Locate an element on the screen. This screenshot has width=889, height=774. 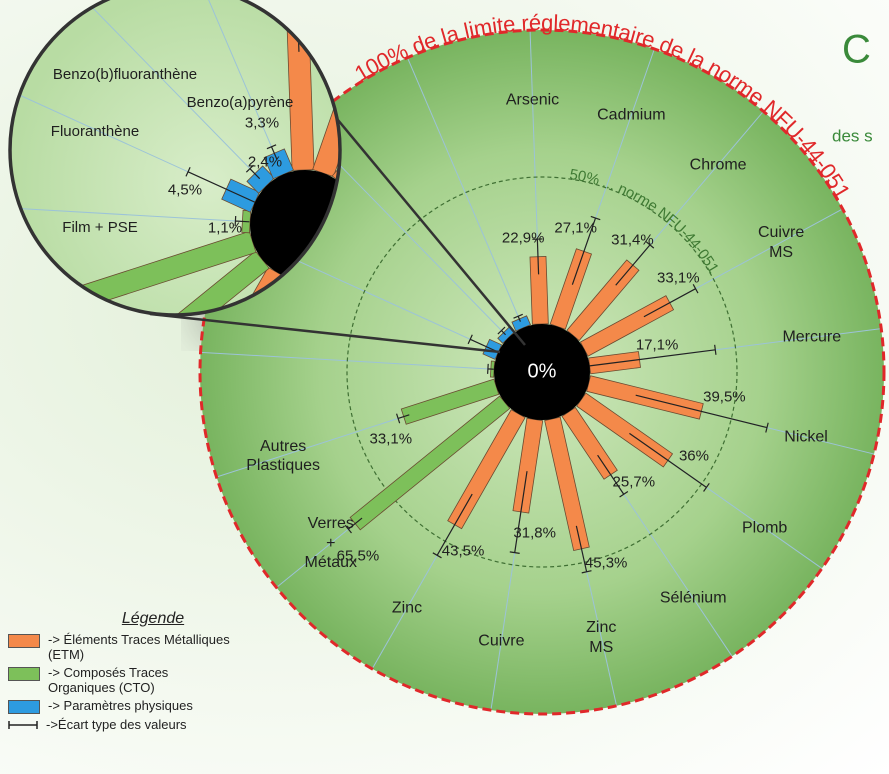
category-label: Autres Plastiques is located at coordinates (283, 455).